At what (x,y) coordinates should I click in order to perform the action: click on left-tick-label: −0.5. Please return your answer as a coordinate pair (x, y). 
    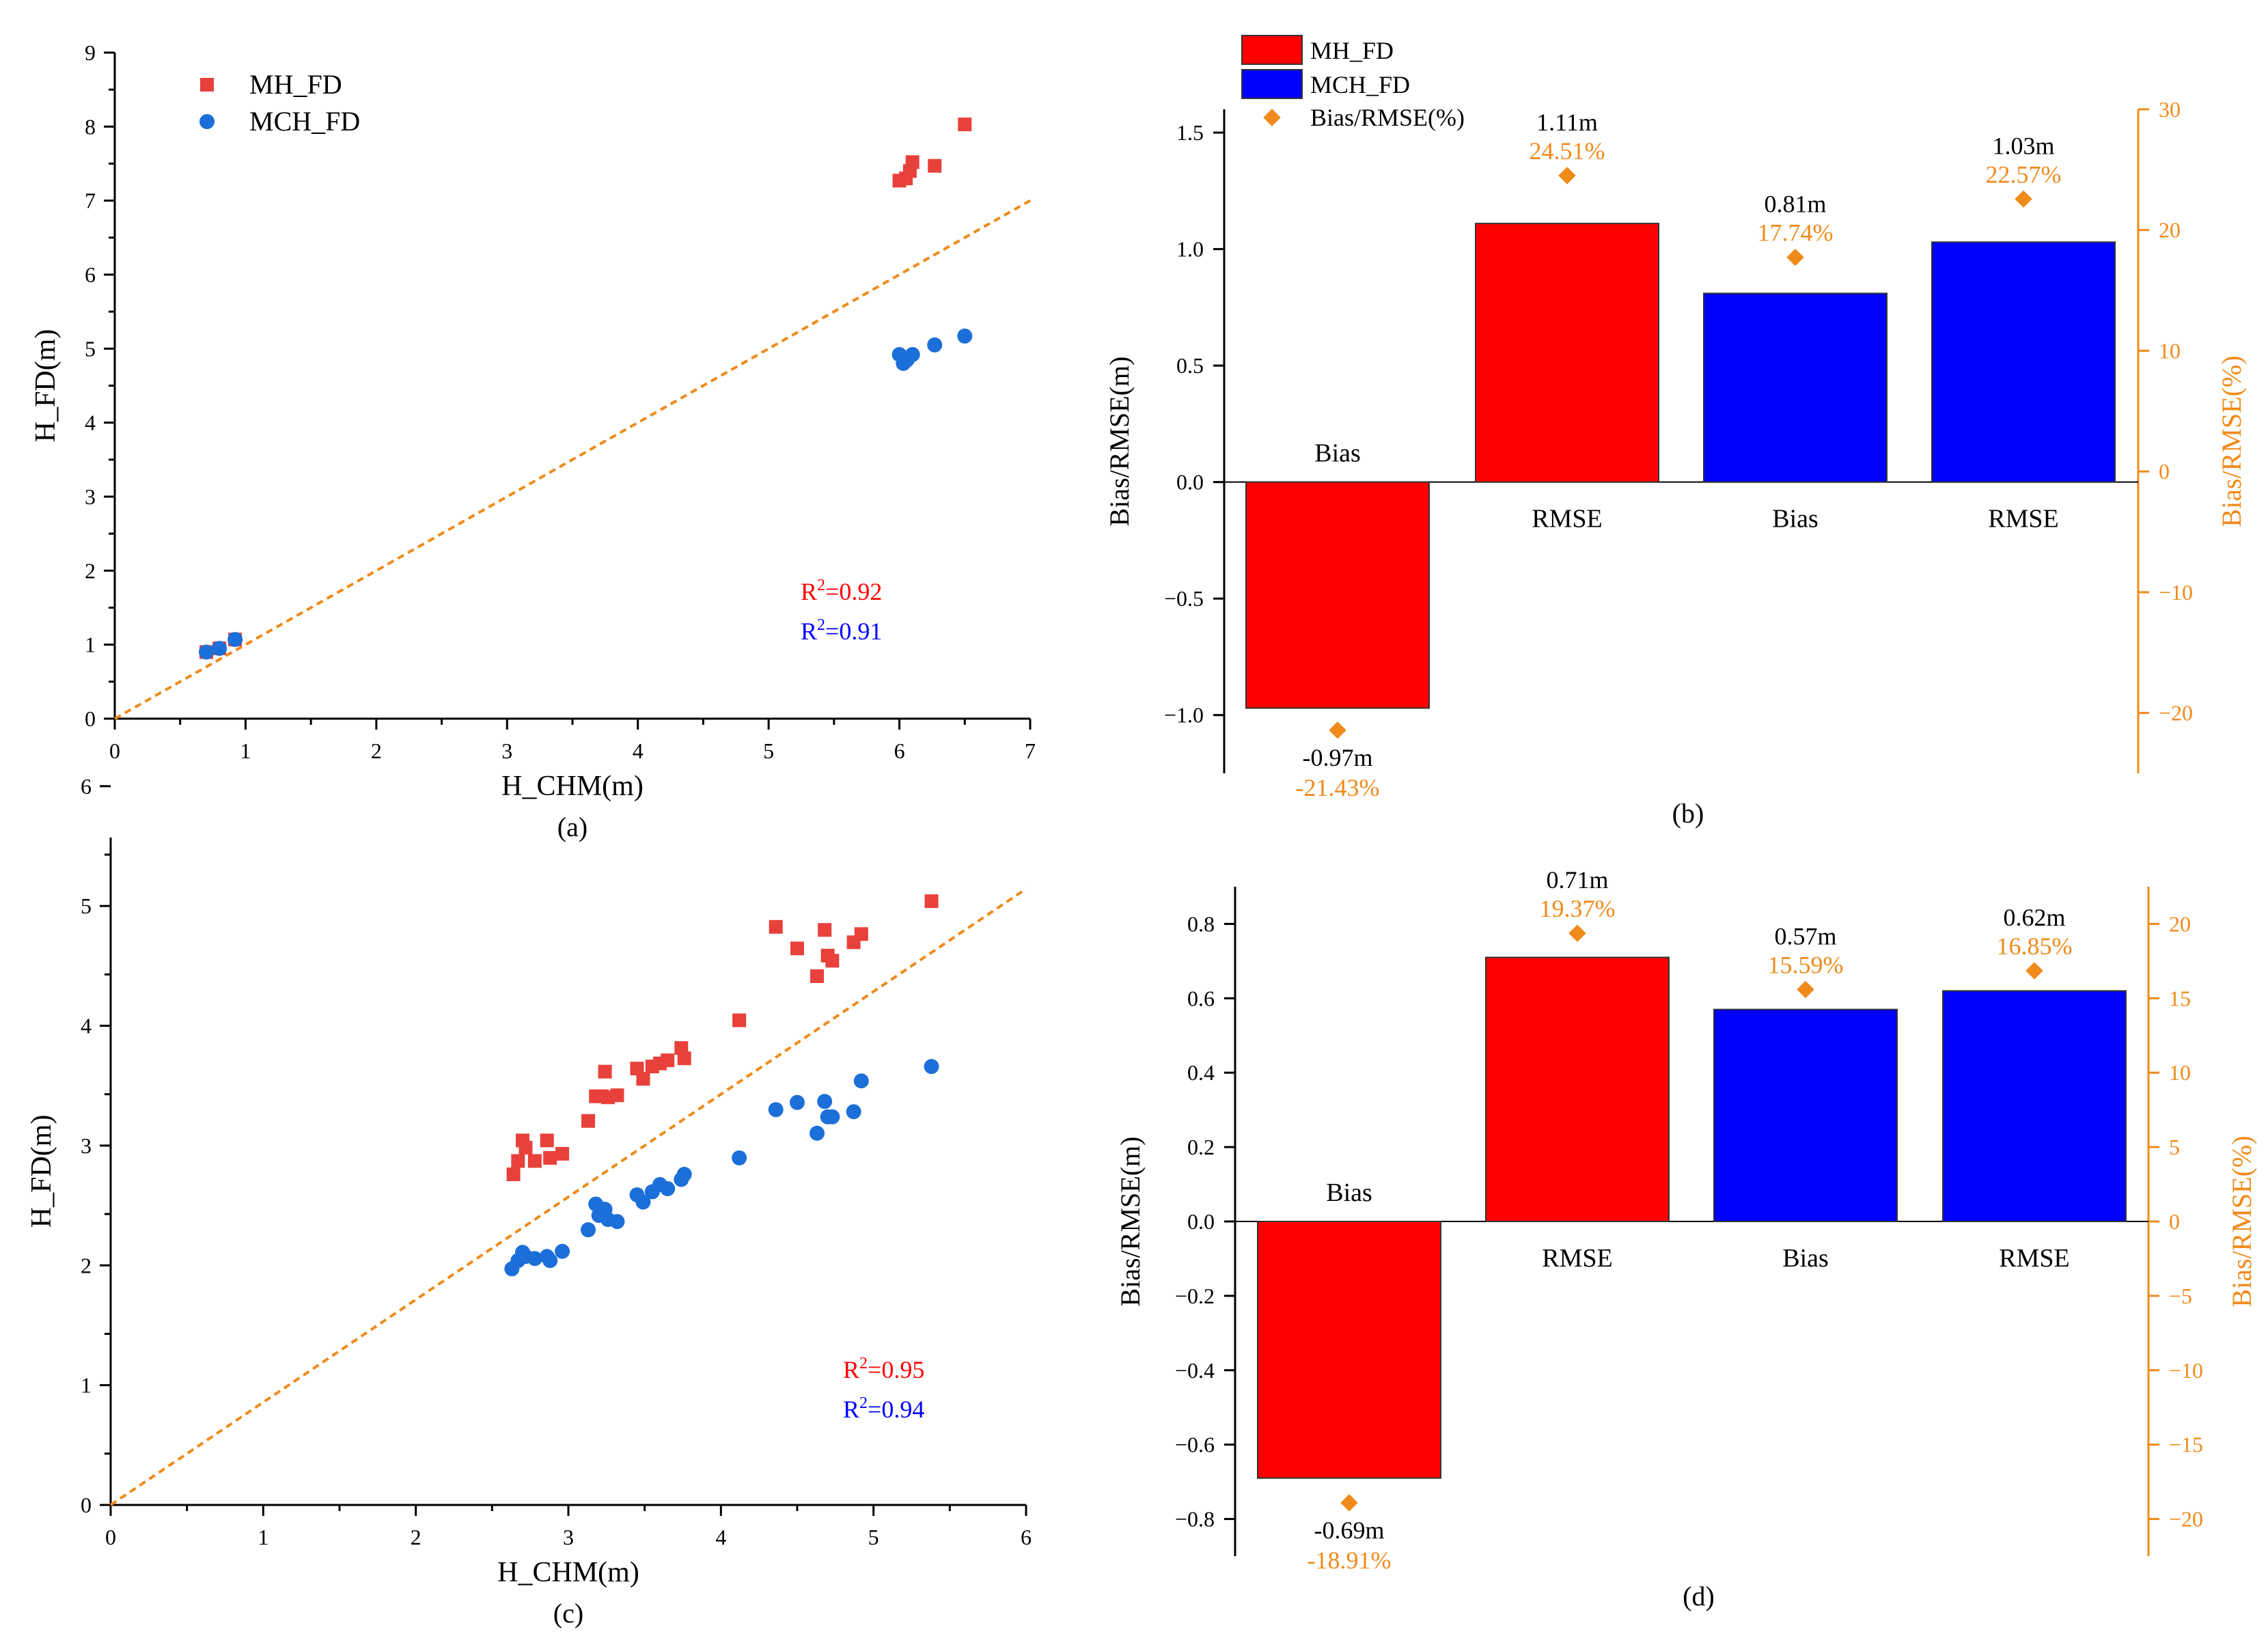
    Looking at the image, I should click on (1184, 598).